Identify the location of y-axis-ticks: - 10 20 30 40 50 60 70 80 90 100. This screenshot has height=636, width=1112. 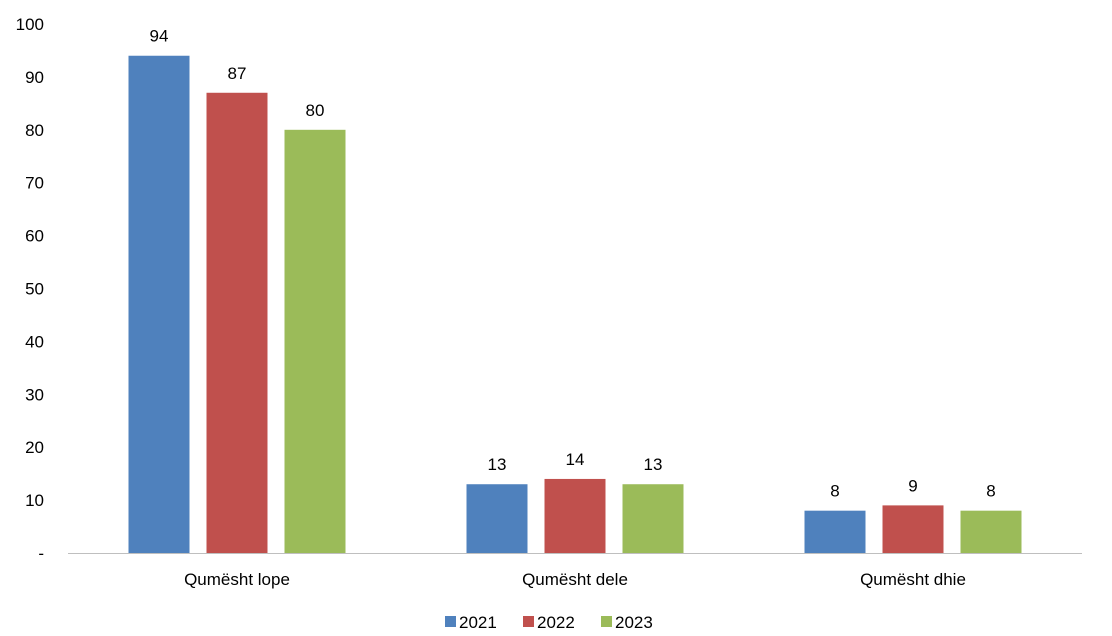
(30, 289).